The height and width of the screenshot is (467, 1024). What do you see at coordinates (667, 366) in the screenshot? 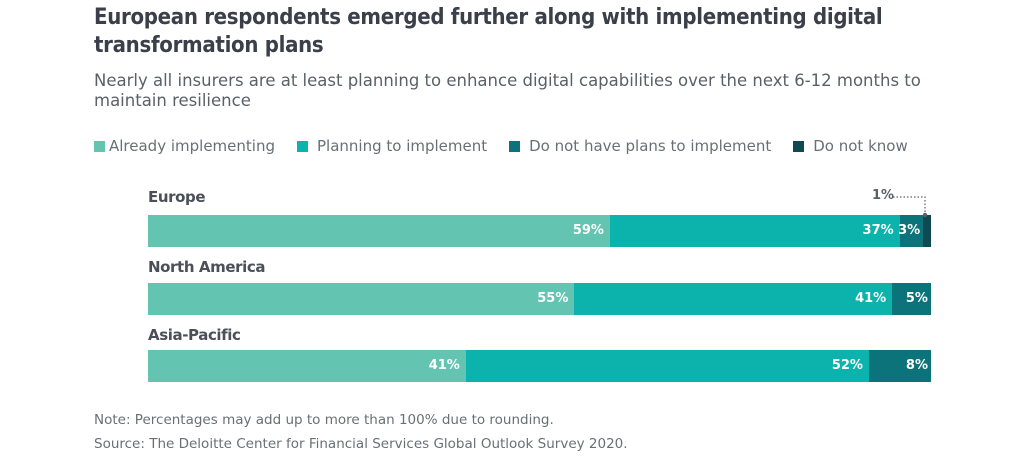
I see `bar-segment-planning-to-implement: 52%` at bounding box center [667, 366].